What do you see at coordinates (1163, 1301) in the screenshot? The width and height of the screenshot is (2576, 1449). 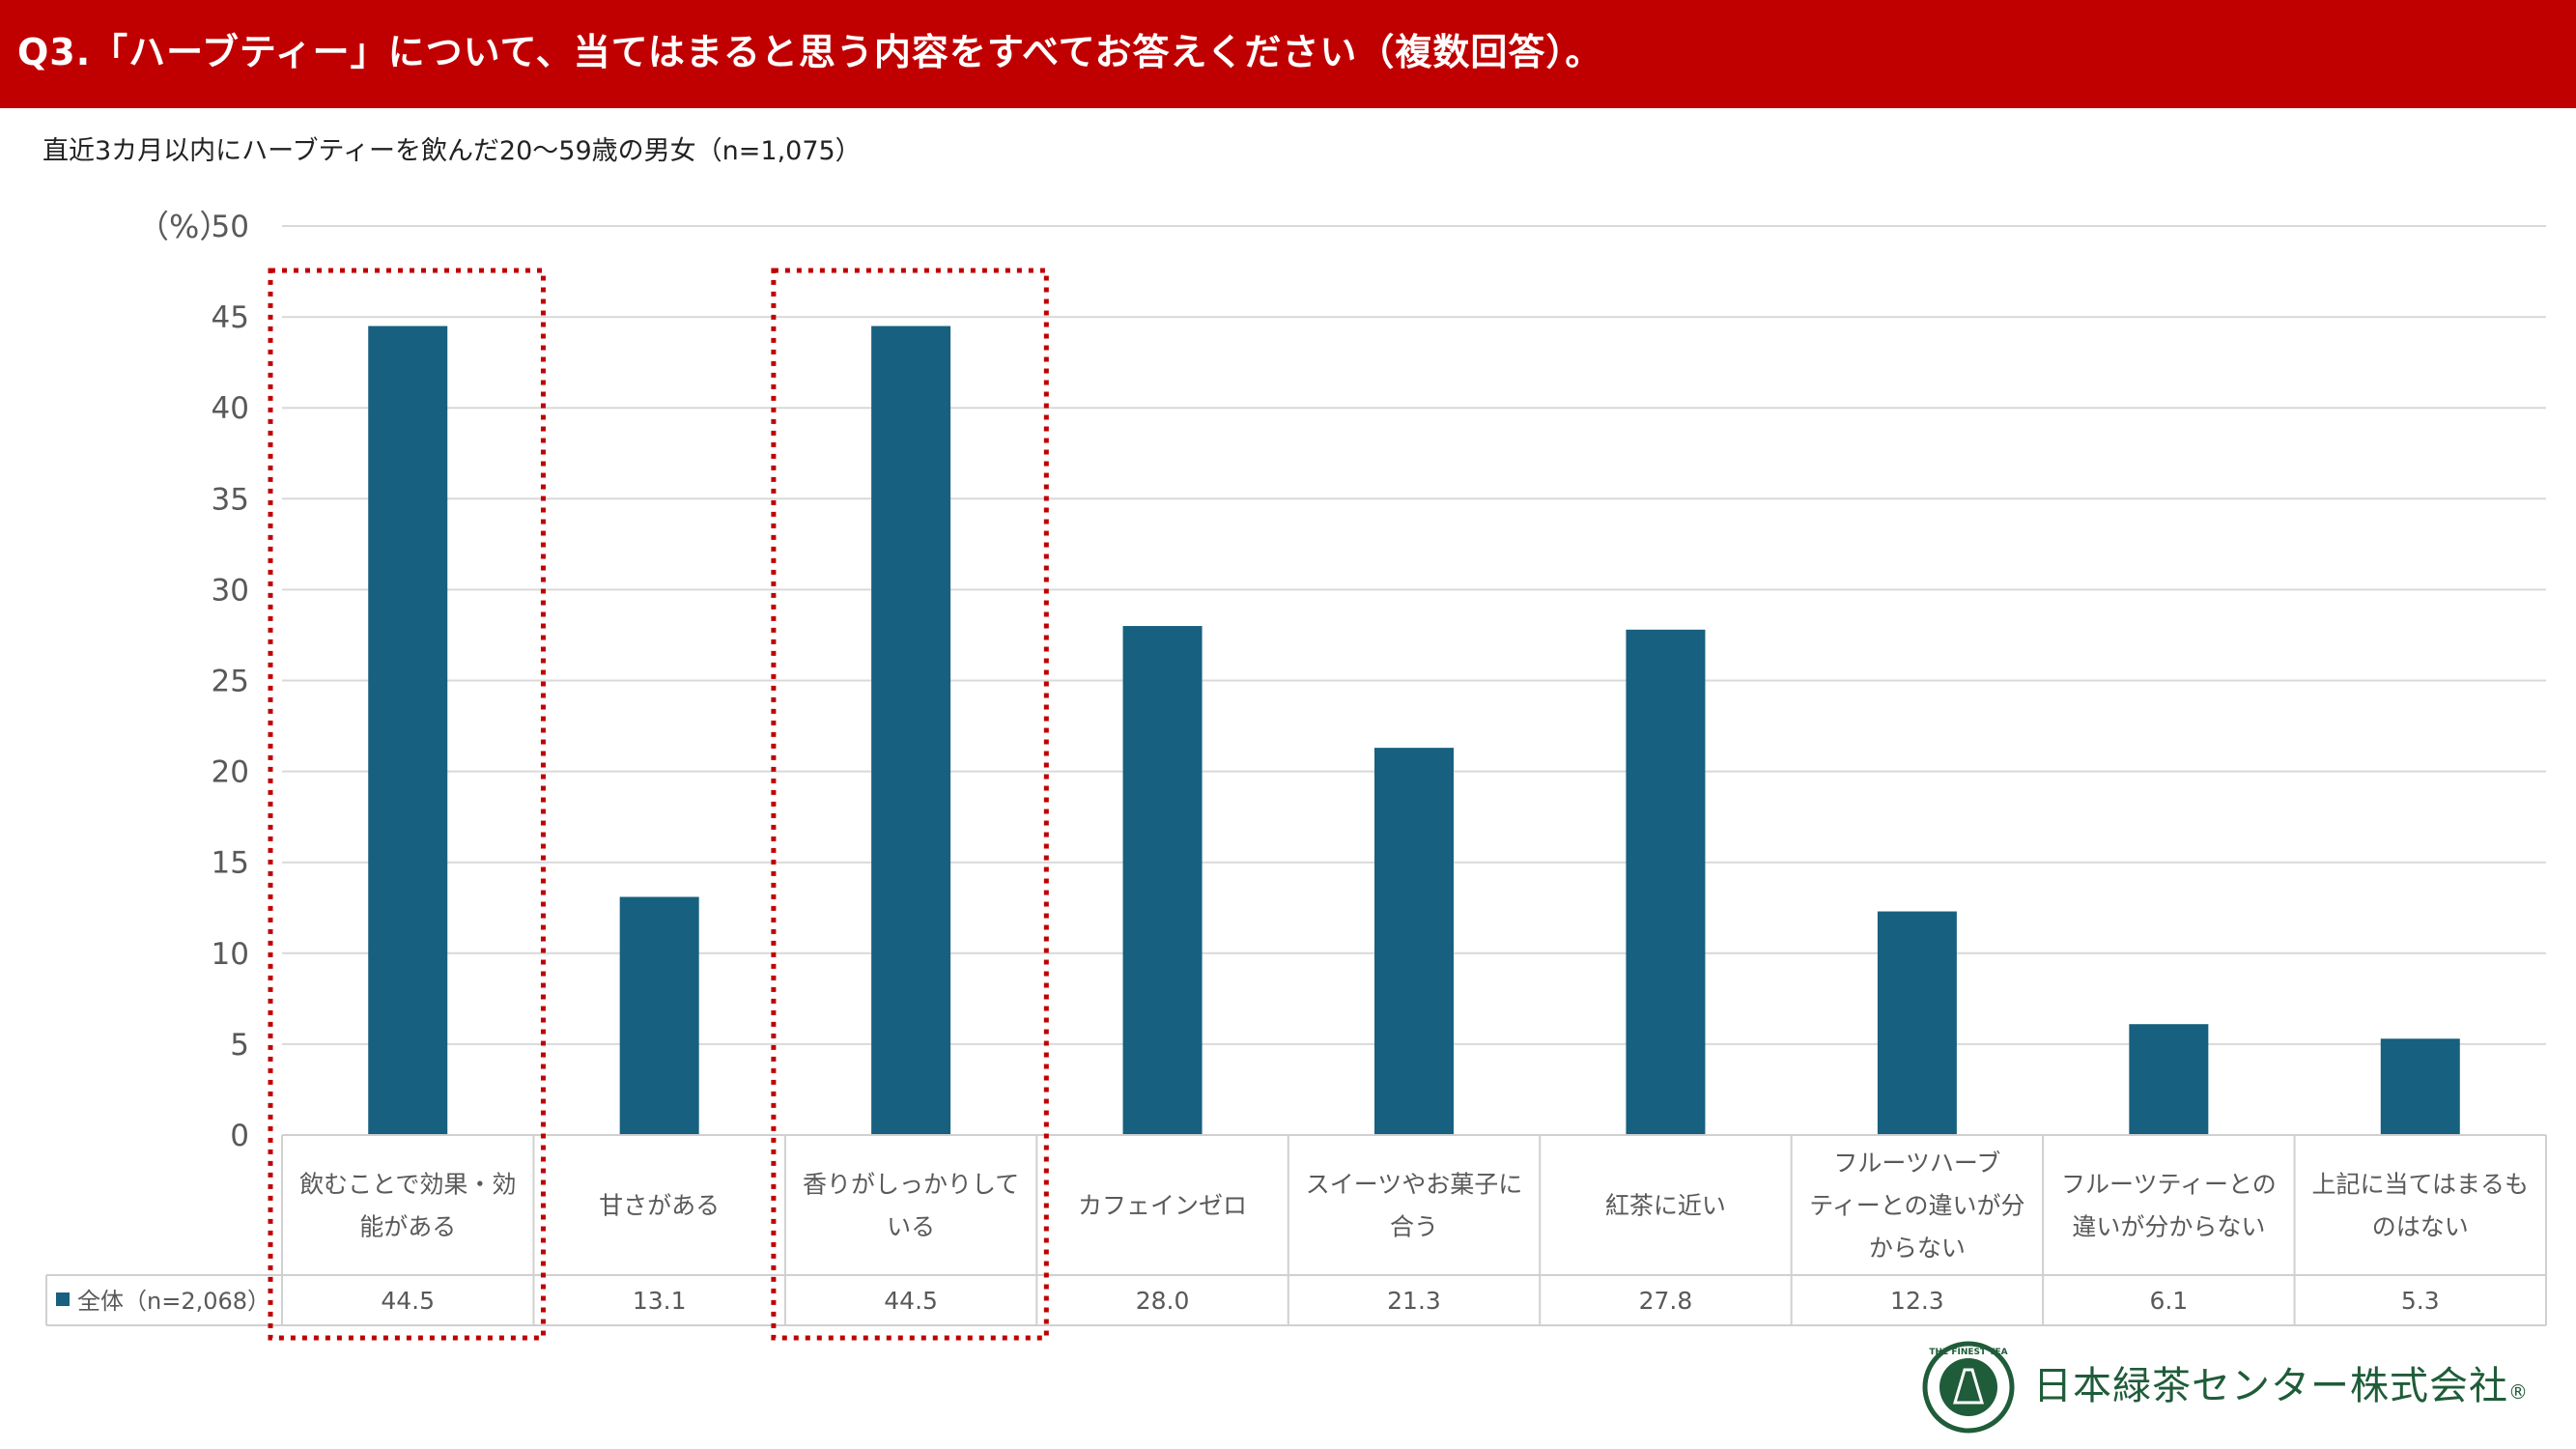 I see `data-label: 28.0` at bounding box center [1163, 1301].